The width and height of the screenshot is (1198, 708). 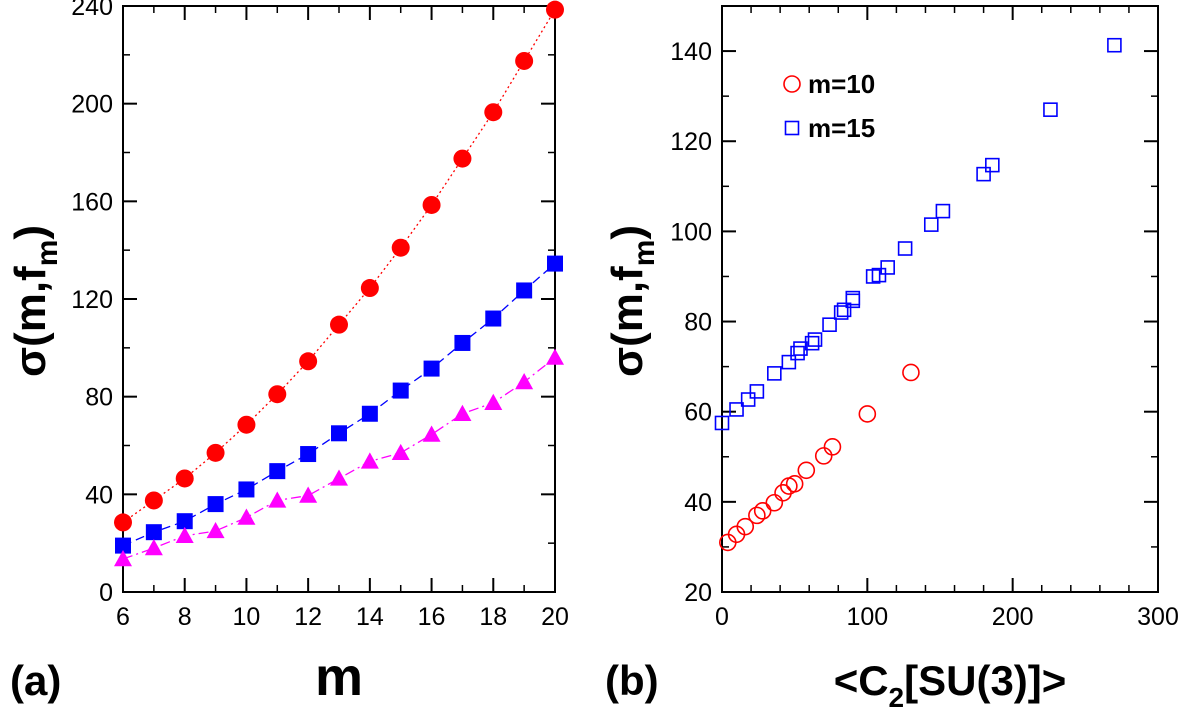 What do you see at coordinates (861, 680) in the screenshot?
I see `x-axis-label-main: <C` at bounding box center [861, 680].